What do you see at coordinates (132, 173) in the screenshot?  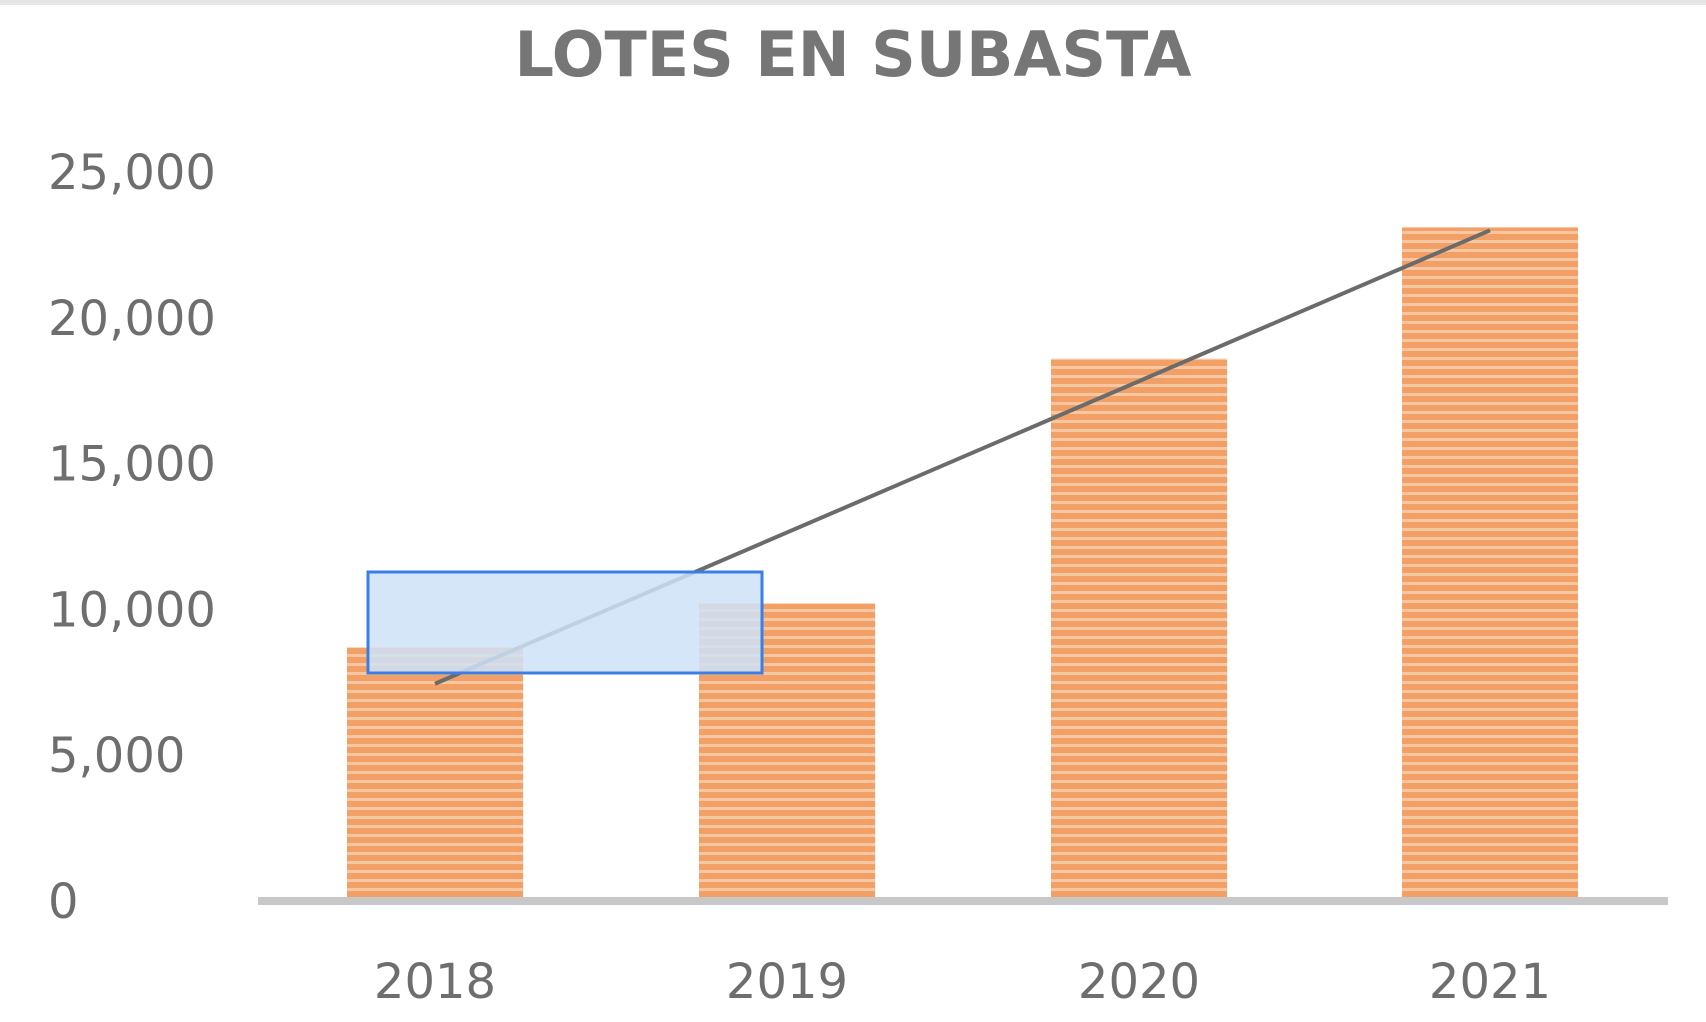 I see `y-tick-label: 25,000` at bounding box center [132, 173].